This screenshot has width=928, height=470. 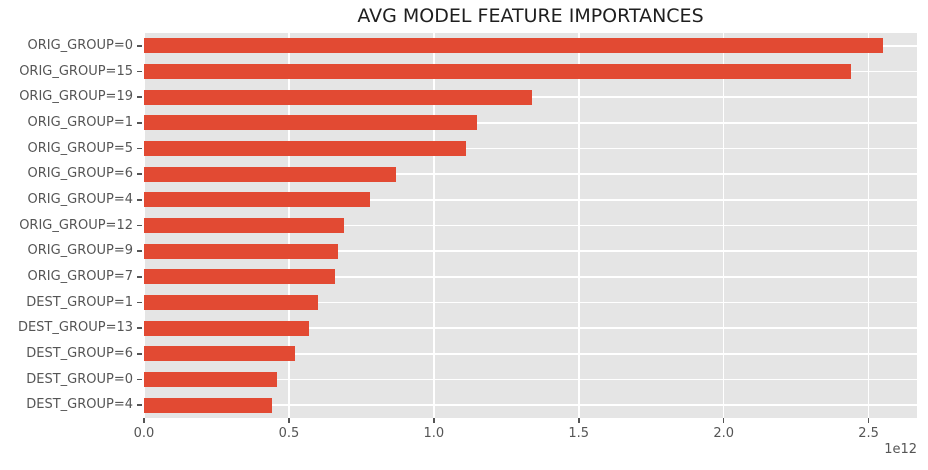 I want to click on bar-DEST_GROUP=4, so click(x=208, y=405).